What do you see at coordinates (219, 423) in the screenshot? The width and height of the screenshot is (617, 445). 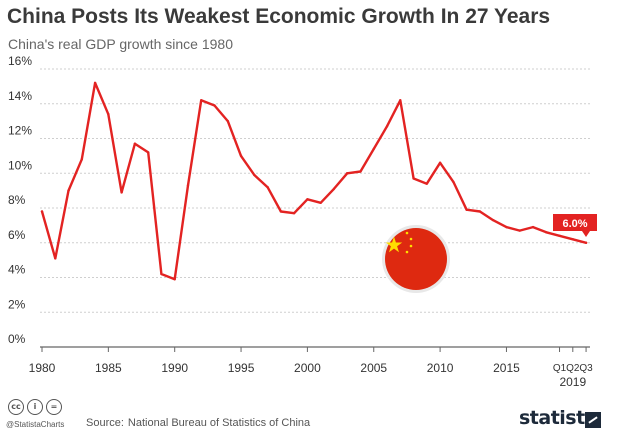 I see `source-text: National Bureau of Statistics of China` at bounding box center [219, 423].